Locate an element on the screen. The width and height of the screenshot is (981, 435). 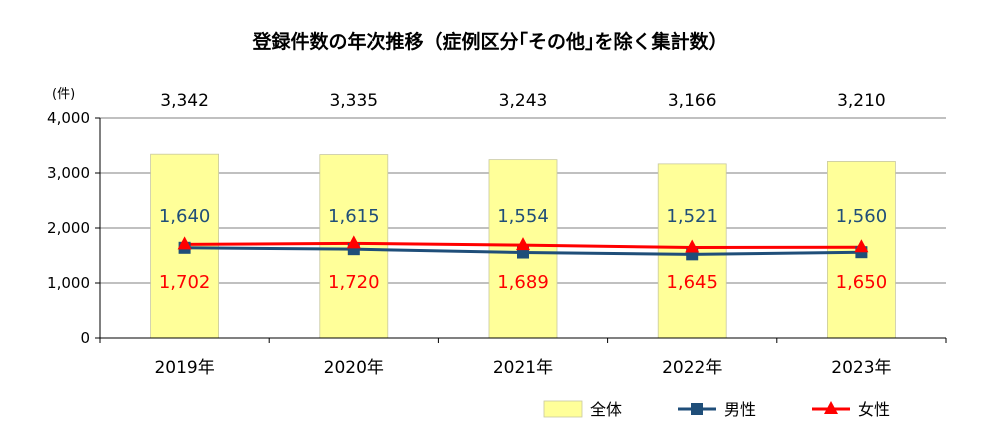
y-tick-label: 2,000 is located at coordinates (68, 228).